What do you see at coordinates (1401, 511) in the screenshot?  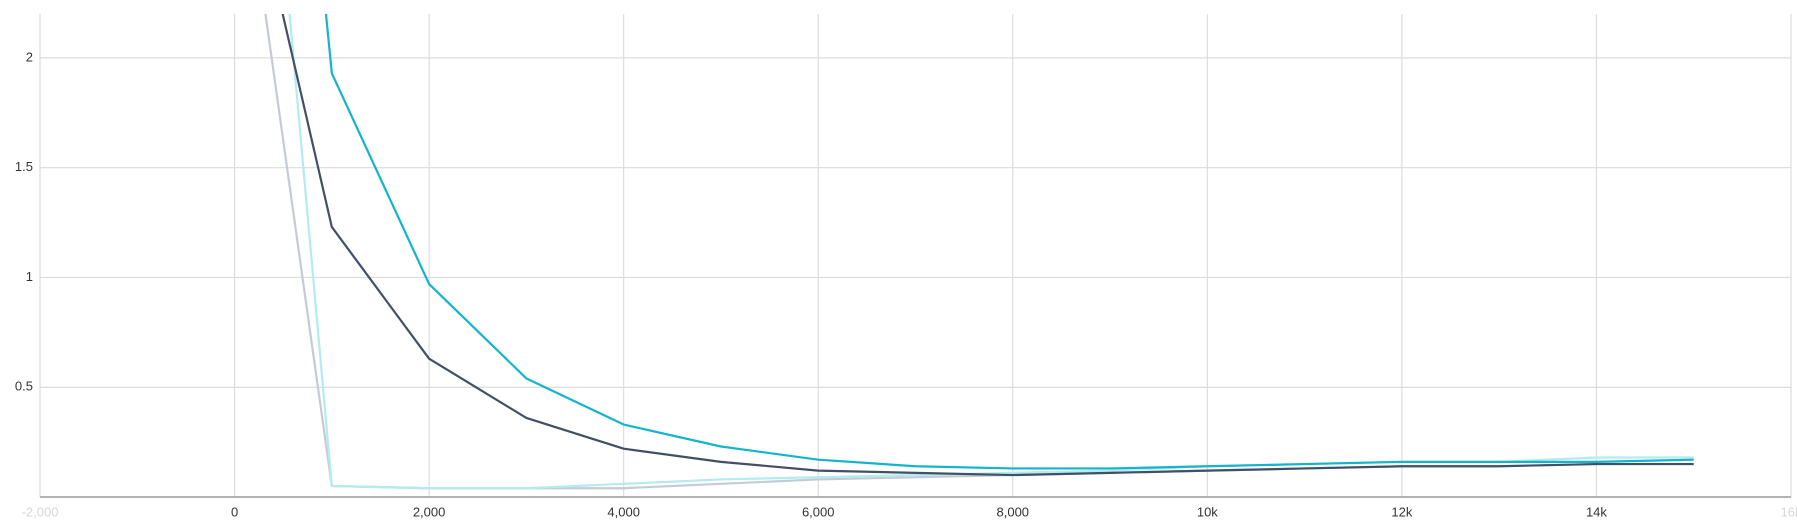 I see `x-tick-label: 12k` at bounding box center [1401, 511].